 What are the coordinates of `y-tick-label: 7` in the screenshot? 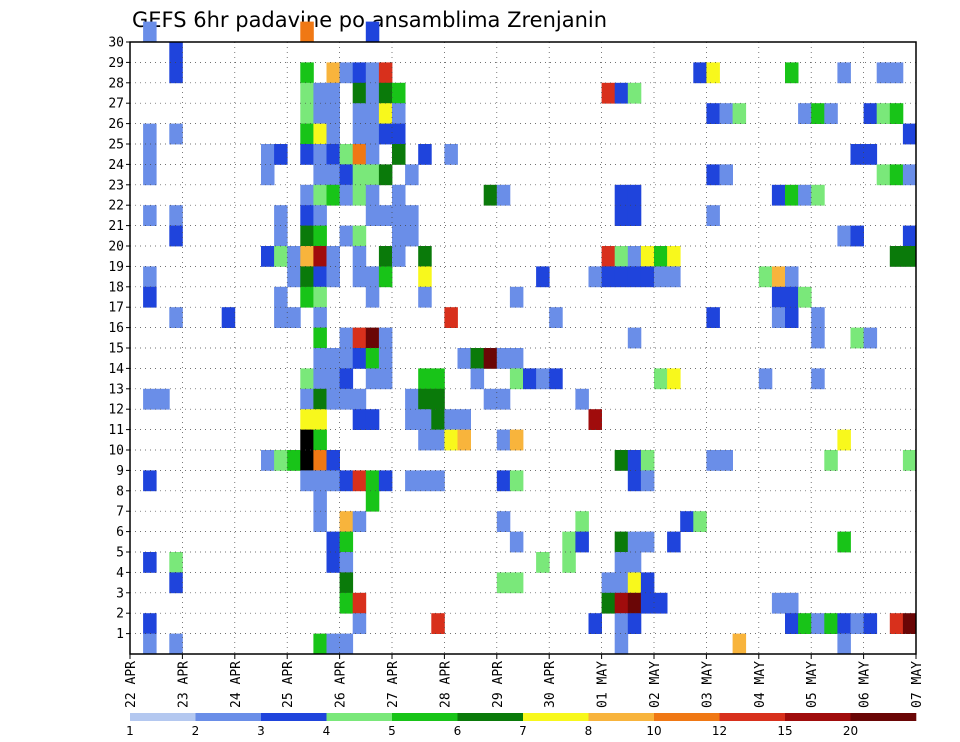 It's located at (120, 512).